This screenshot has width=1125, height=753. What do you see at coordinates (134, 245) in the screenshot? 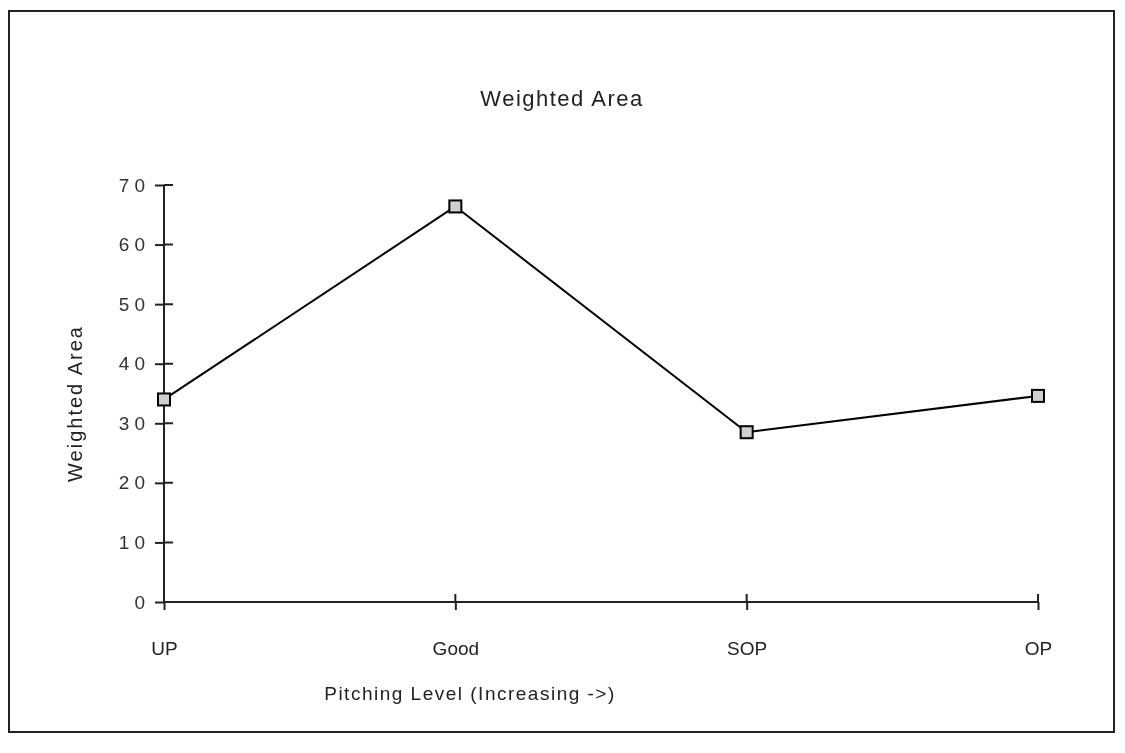
I see `y-tick-label: 60` at bounding box center [134, 245].